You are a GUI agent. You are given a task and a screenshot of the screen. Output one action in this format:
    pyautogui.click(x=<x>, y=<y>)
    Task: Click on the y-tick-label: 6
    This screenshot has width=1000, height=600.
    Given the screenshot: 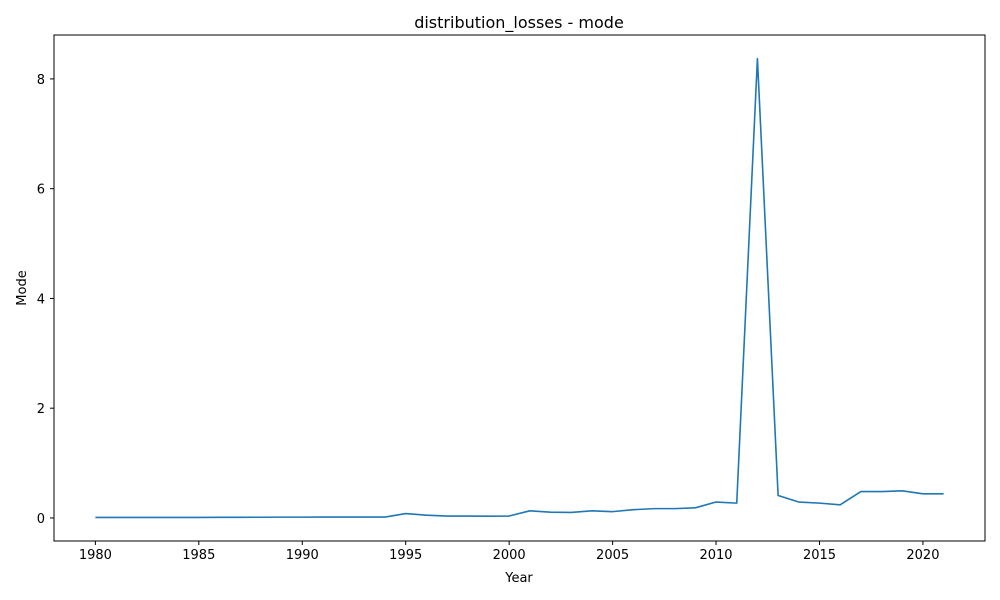 What is the action you would take?
    pyautogui.click(x=41, y=190)
    